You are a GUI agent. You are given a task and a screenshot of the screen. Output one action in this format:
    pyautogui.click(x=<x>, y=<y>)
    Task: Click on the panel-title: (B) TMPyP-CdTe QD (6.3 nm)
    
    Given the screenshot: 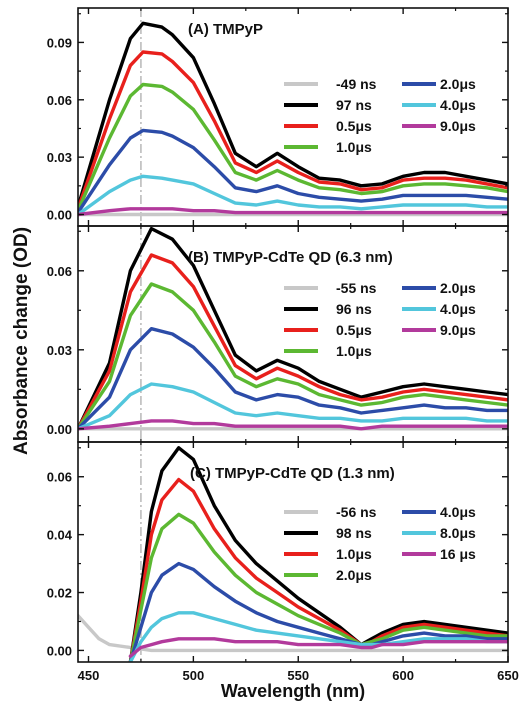 What is the action you would take?
    pyautogui.click(x=290, y=257)
    